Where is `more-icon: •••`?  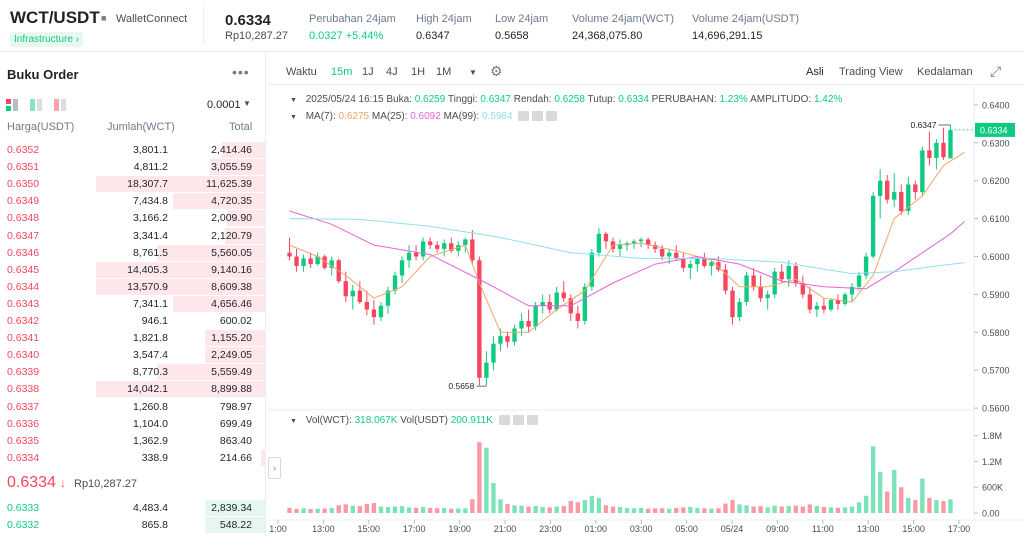
more-icon: ••• is located at coordinates (241, 72).